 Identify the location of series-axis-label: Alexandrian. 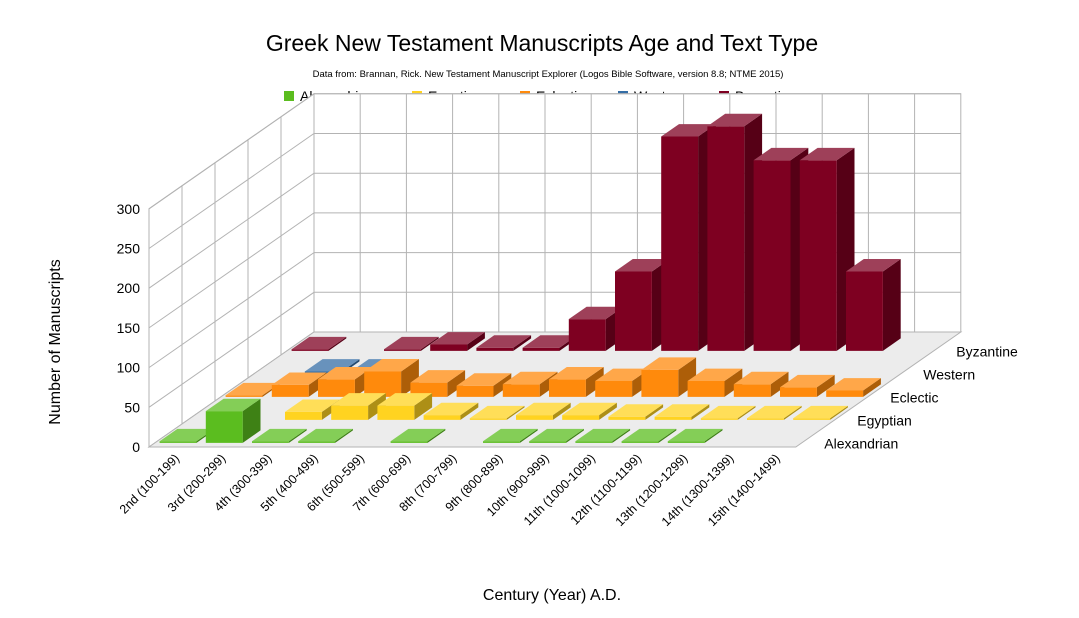
(861, 444).